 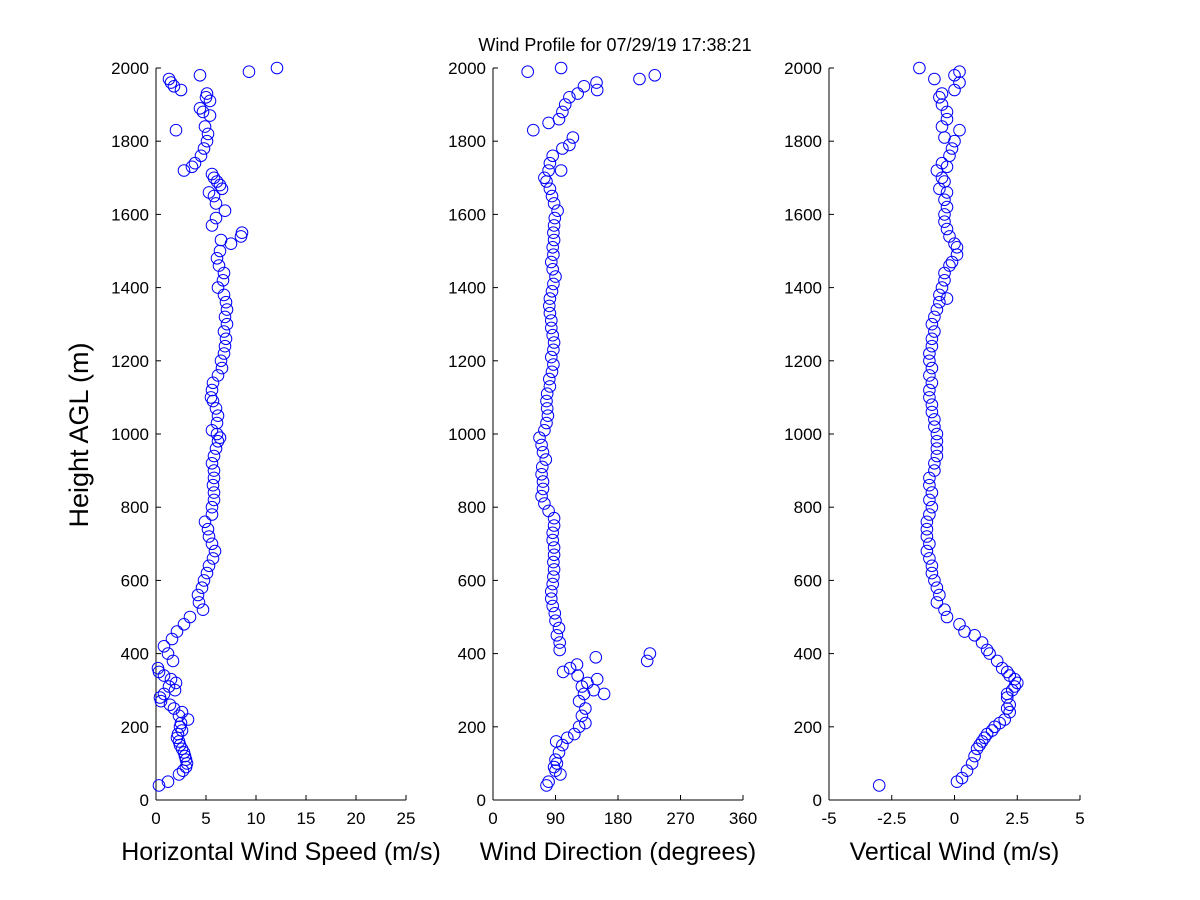 I want to click on chart-title: Wind Profile for 07/29/19 17:38:21, so click(x=614, y=45).